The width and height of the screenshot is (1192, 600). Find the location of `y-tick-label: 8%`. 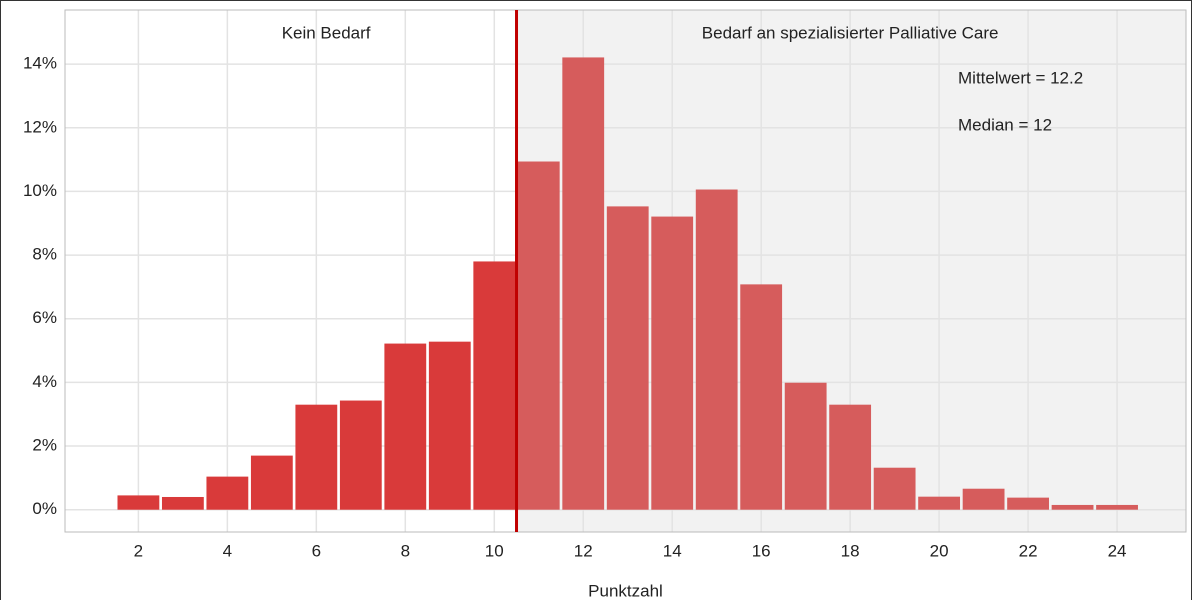

y-tick-label: 8% is located at coordinates (44, 254).